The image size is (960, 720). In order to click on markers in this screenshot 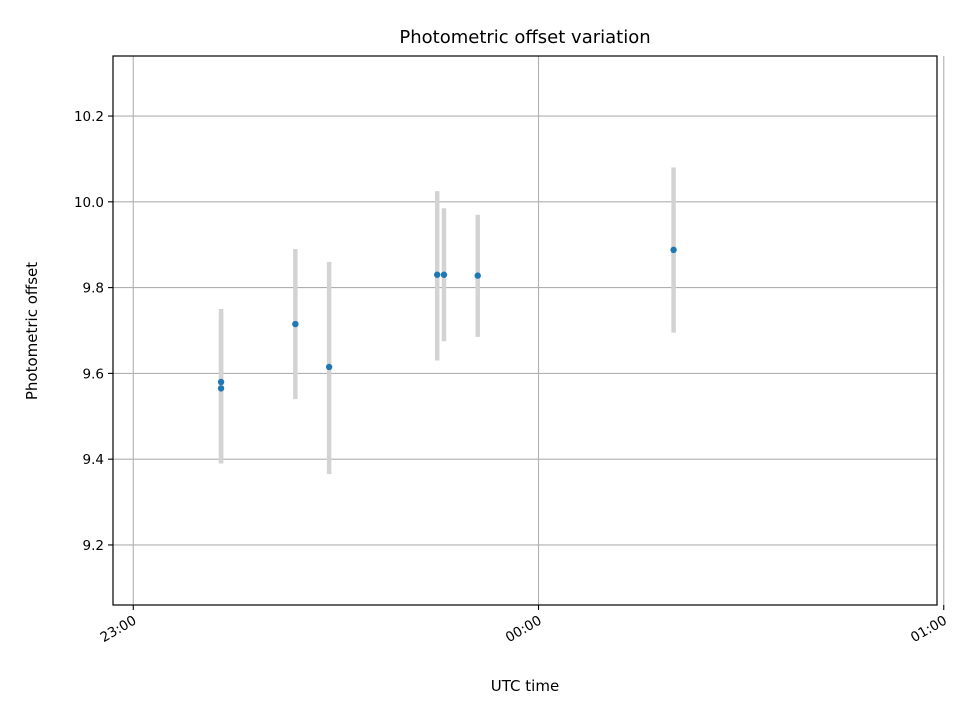, I will do `click(447, 319)`.